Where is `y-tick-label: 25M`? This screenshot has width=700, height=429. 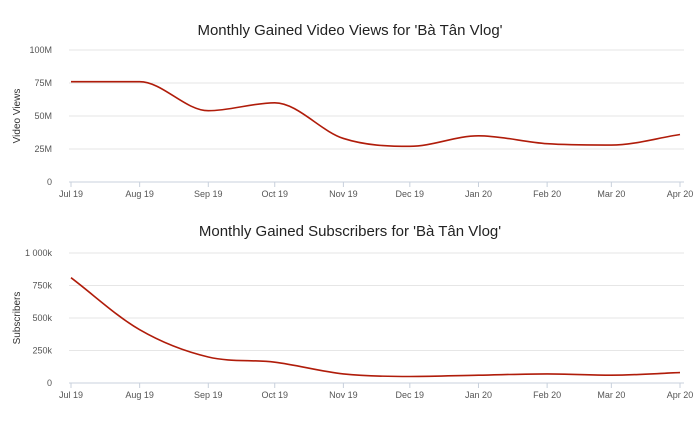 y-tick-label: 25M is located at coordinates (43, 149).